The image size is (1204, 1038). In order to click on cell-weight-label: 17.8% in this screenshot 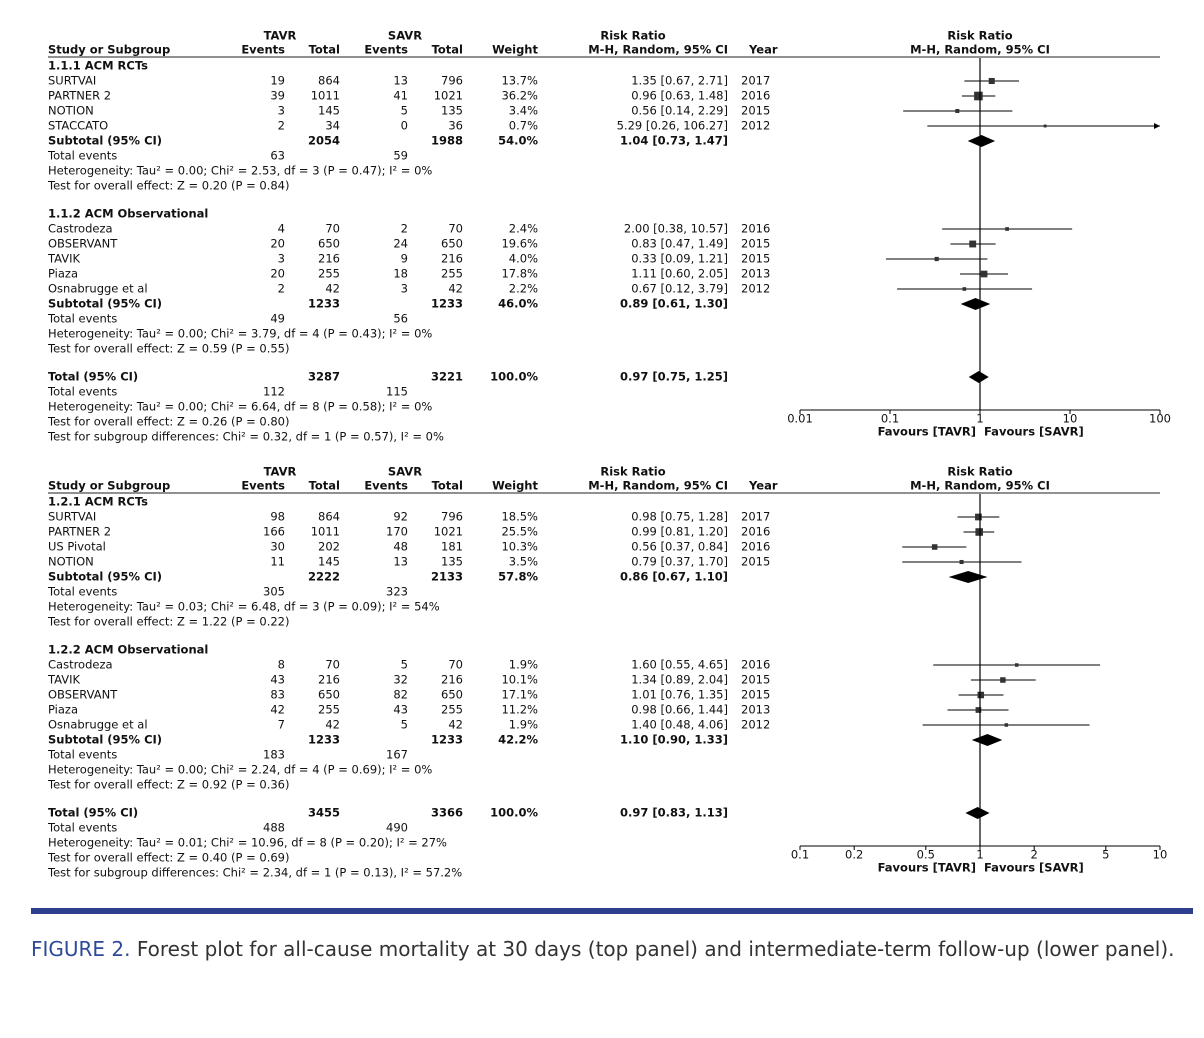, I will do `click(519, 274)`.